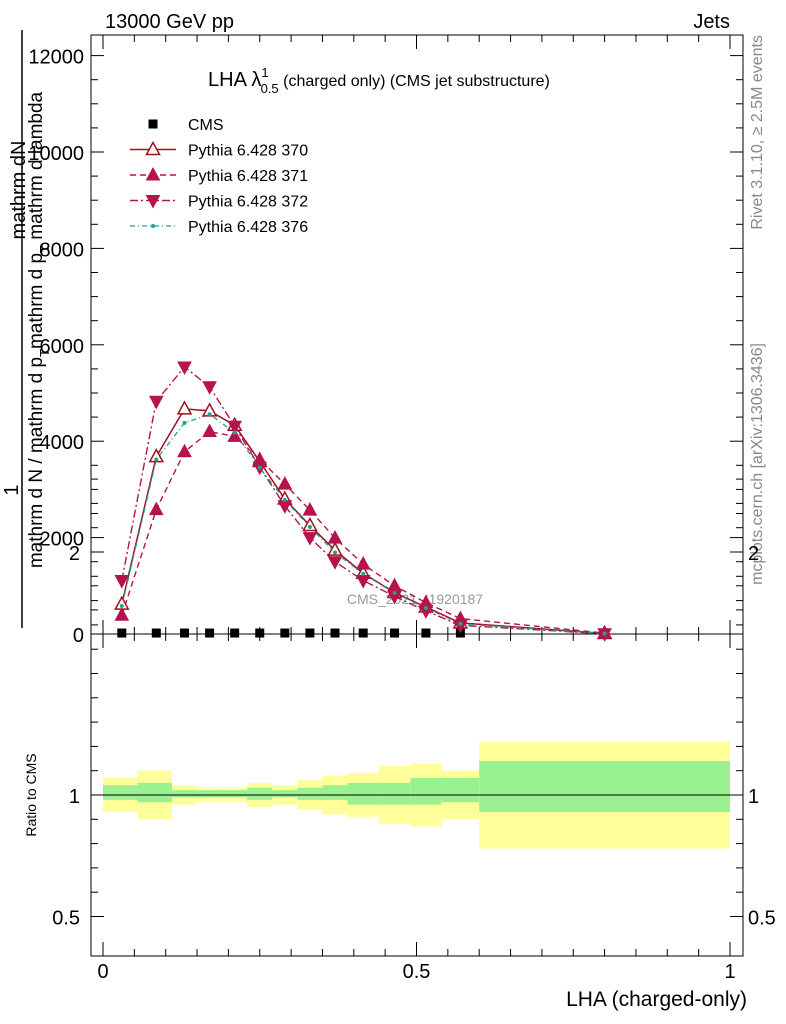  What do you see at coordinates (62, 443) in the screenshot?
I see `y-tick-label: 4000` at bounding box center [62, 443].